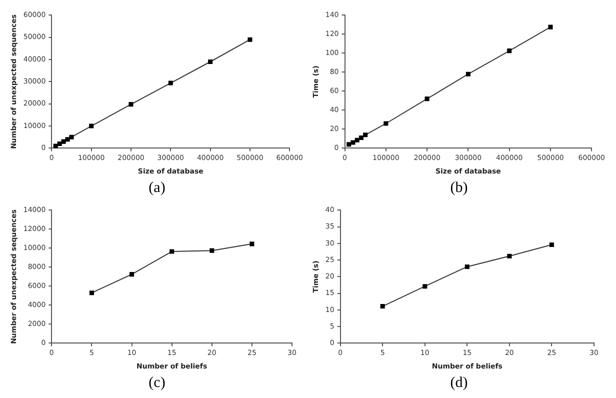  What do you see at coordinates (157, 188) in the screenshot?
I see `text: (a)` at bounding box center [157, 188].